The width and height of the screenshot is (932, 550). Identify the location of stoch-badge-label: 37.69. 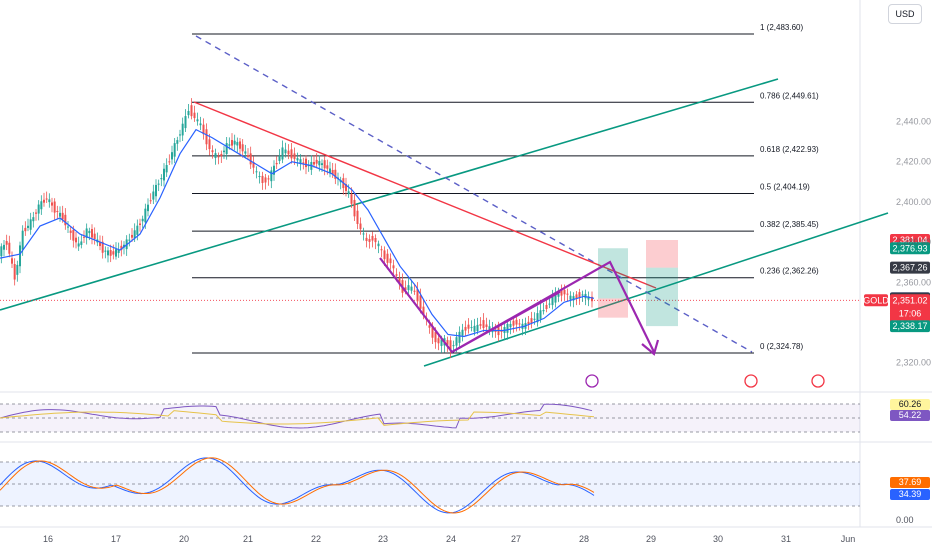
(910, 482).